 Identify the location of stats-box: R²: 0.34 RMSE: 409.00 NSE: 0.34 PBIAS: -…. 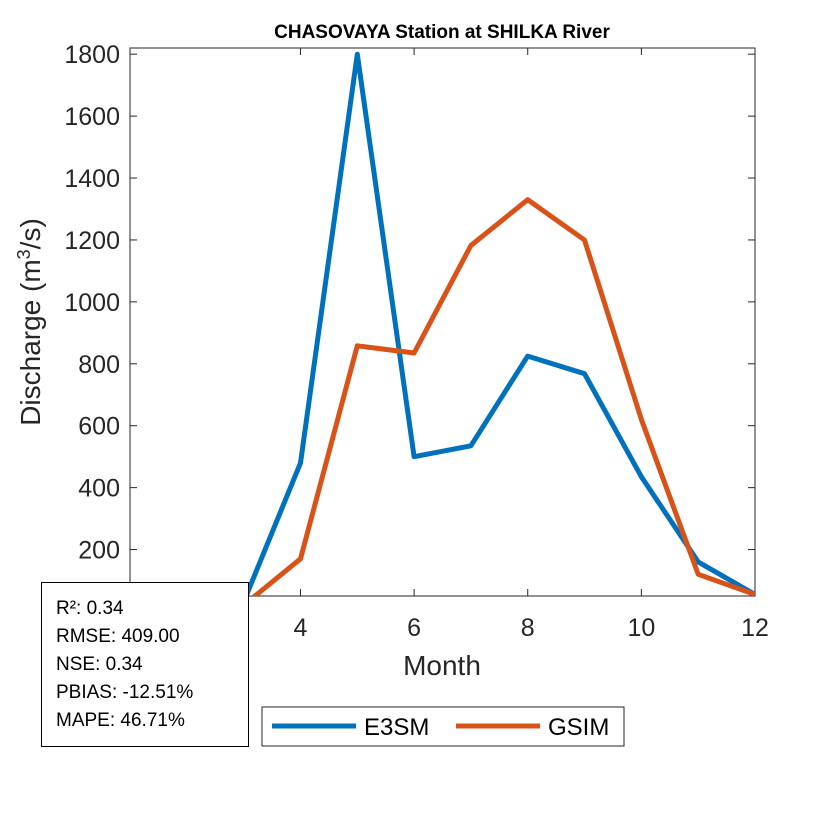
(145, 664).